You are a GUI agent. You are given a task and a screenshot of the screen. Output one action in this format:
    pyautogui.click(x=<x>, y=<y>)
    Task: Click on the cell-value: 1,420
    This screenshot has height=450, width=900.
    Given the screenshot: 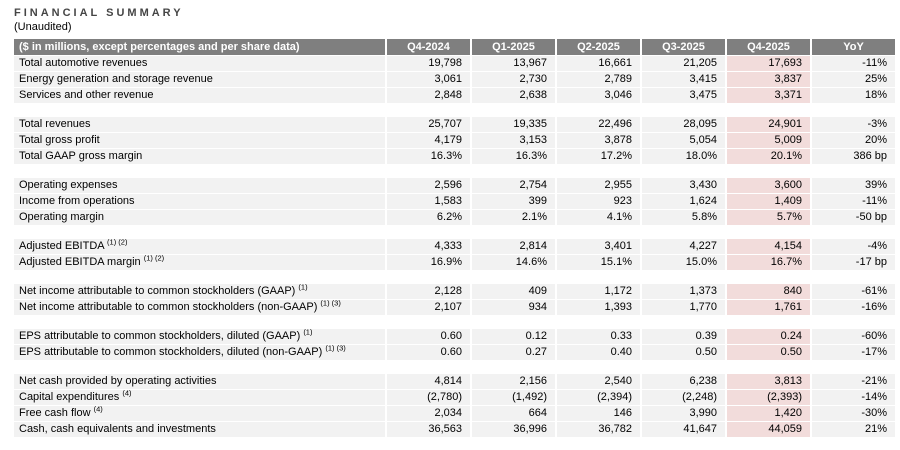 What is the action you would take?
    pyautogui.click(x=768, y=413)
    